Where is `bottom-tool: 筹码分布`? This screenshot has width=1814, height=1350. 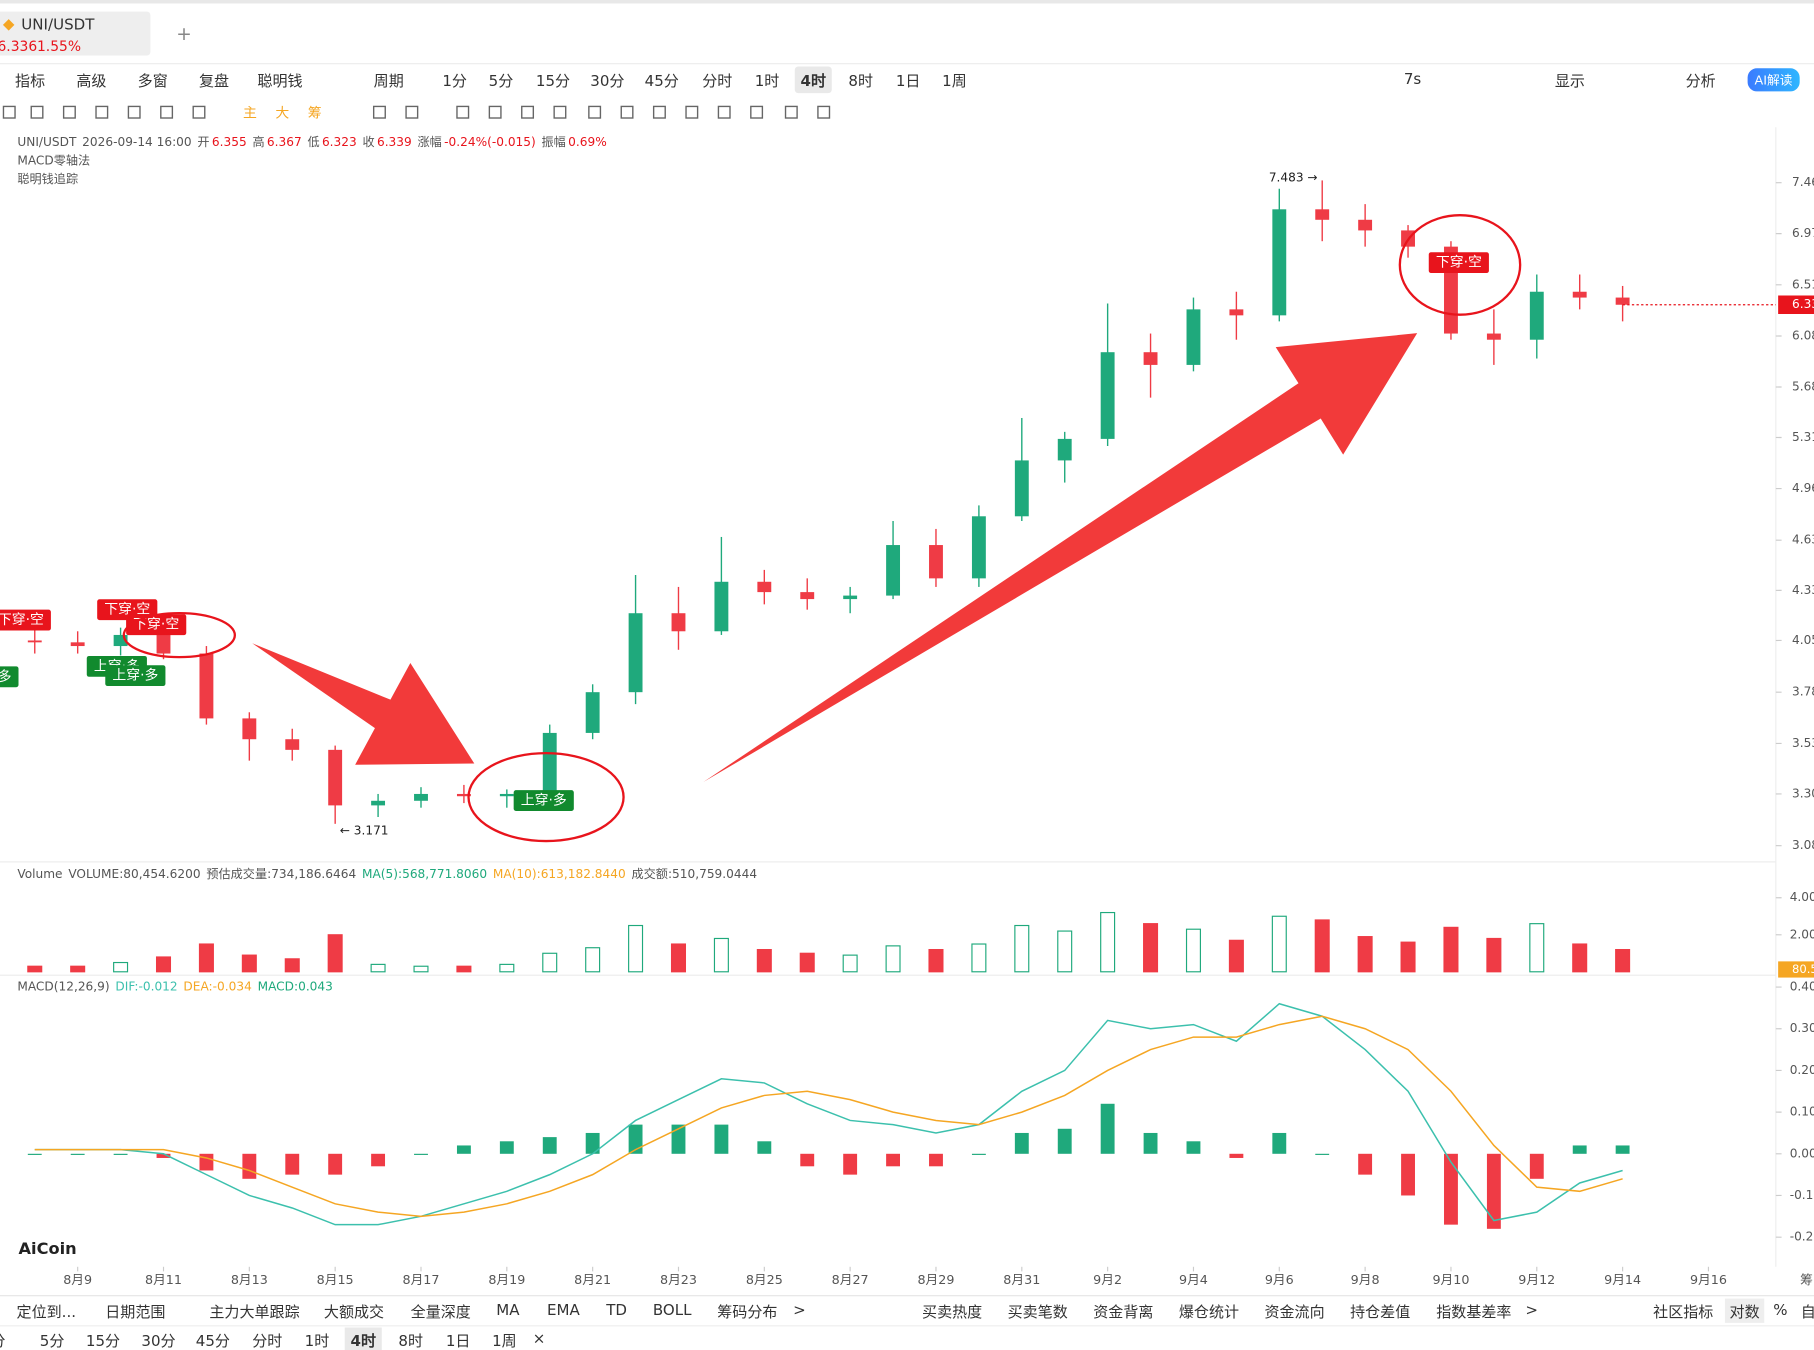
bottom-tool: 筹码分布 is located at coordinates (747, 1313).